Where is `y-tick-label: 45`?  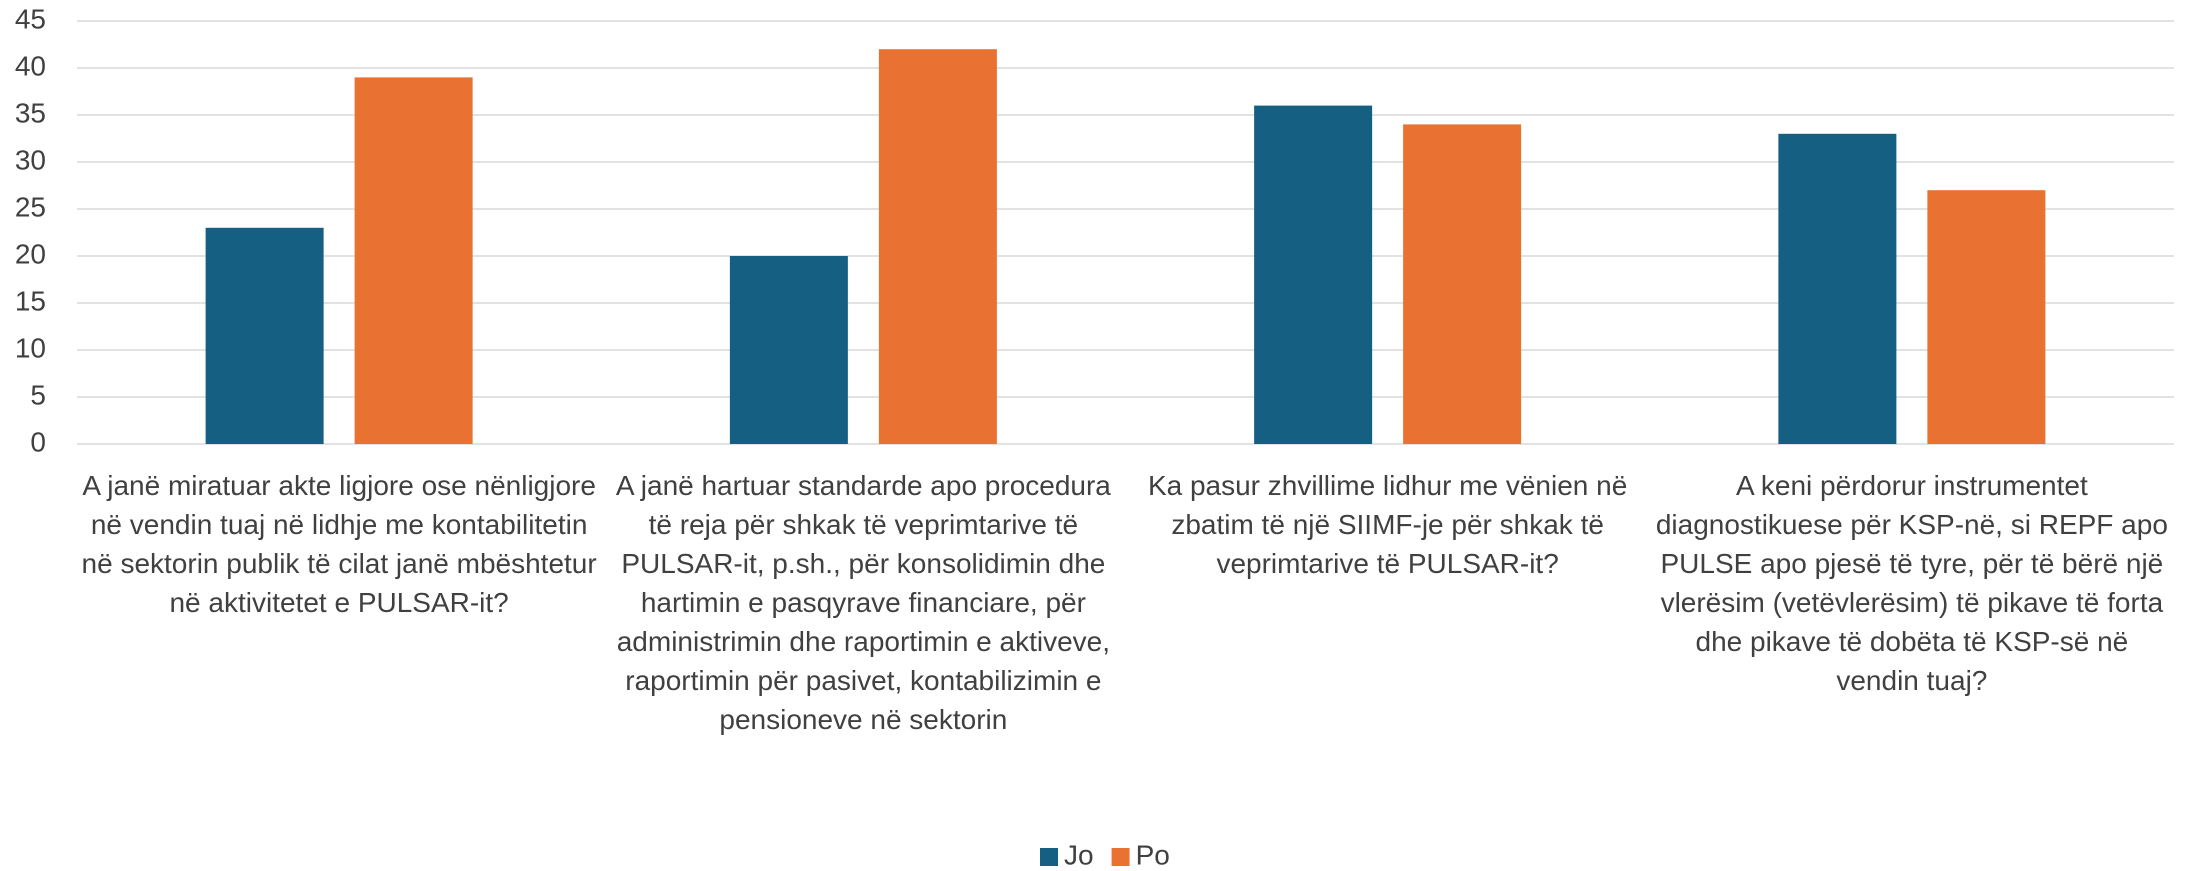
y-tick-label: 45 is located at coordinates (30, 18).